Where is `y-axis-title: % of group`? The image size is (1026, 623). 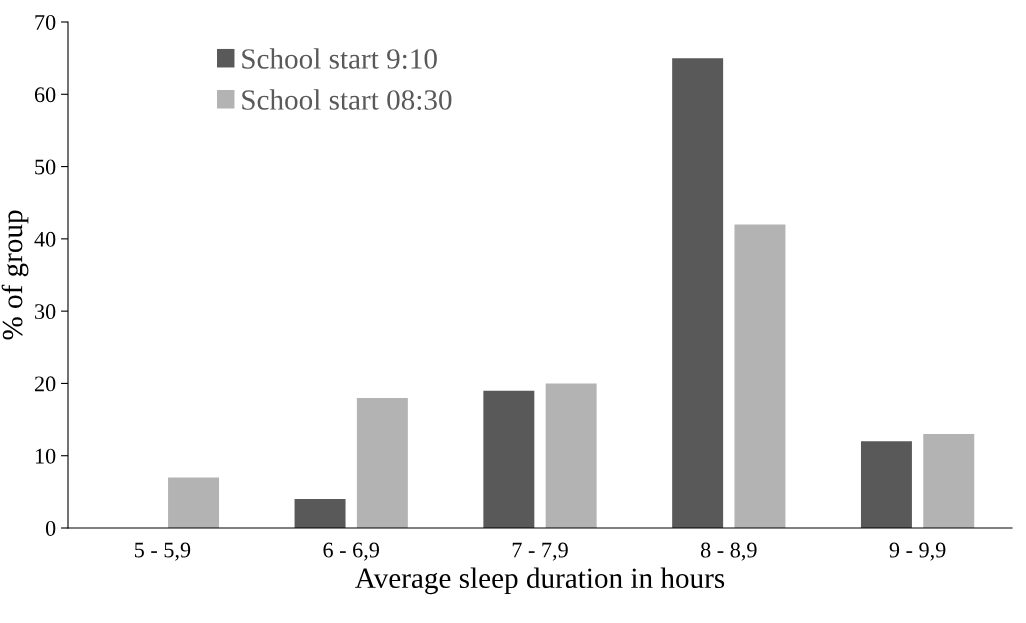
y-axis-title: % of group is located at coordinates (15, 275).